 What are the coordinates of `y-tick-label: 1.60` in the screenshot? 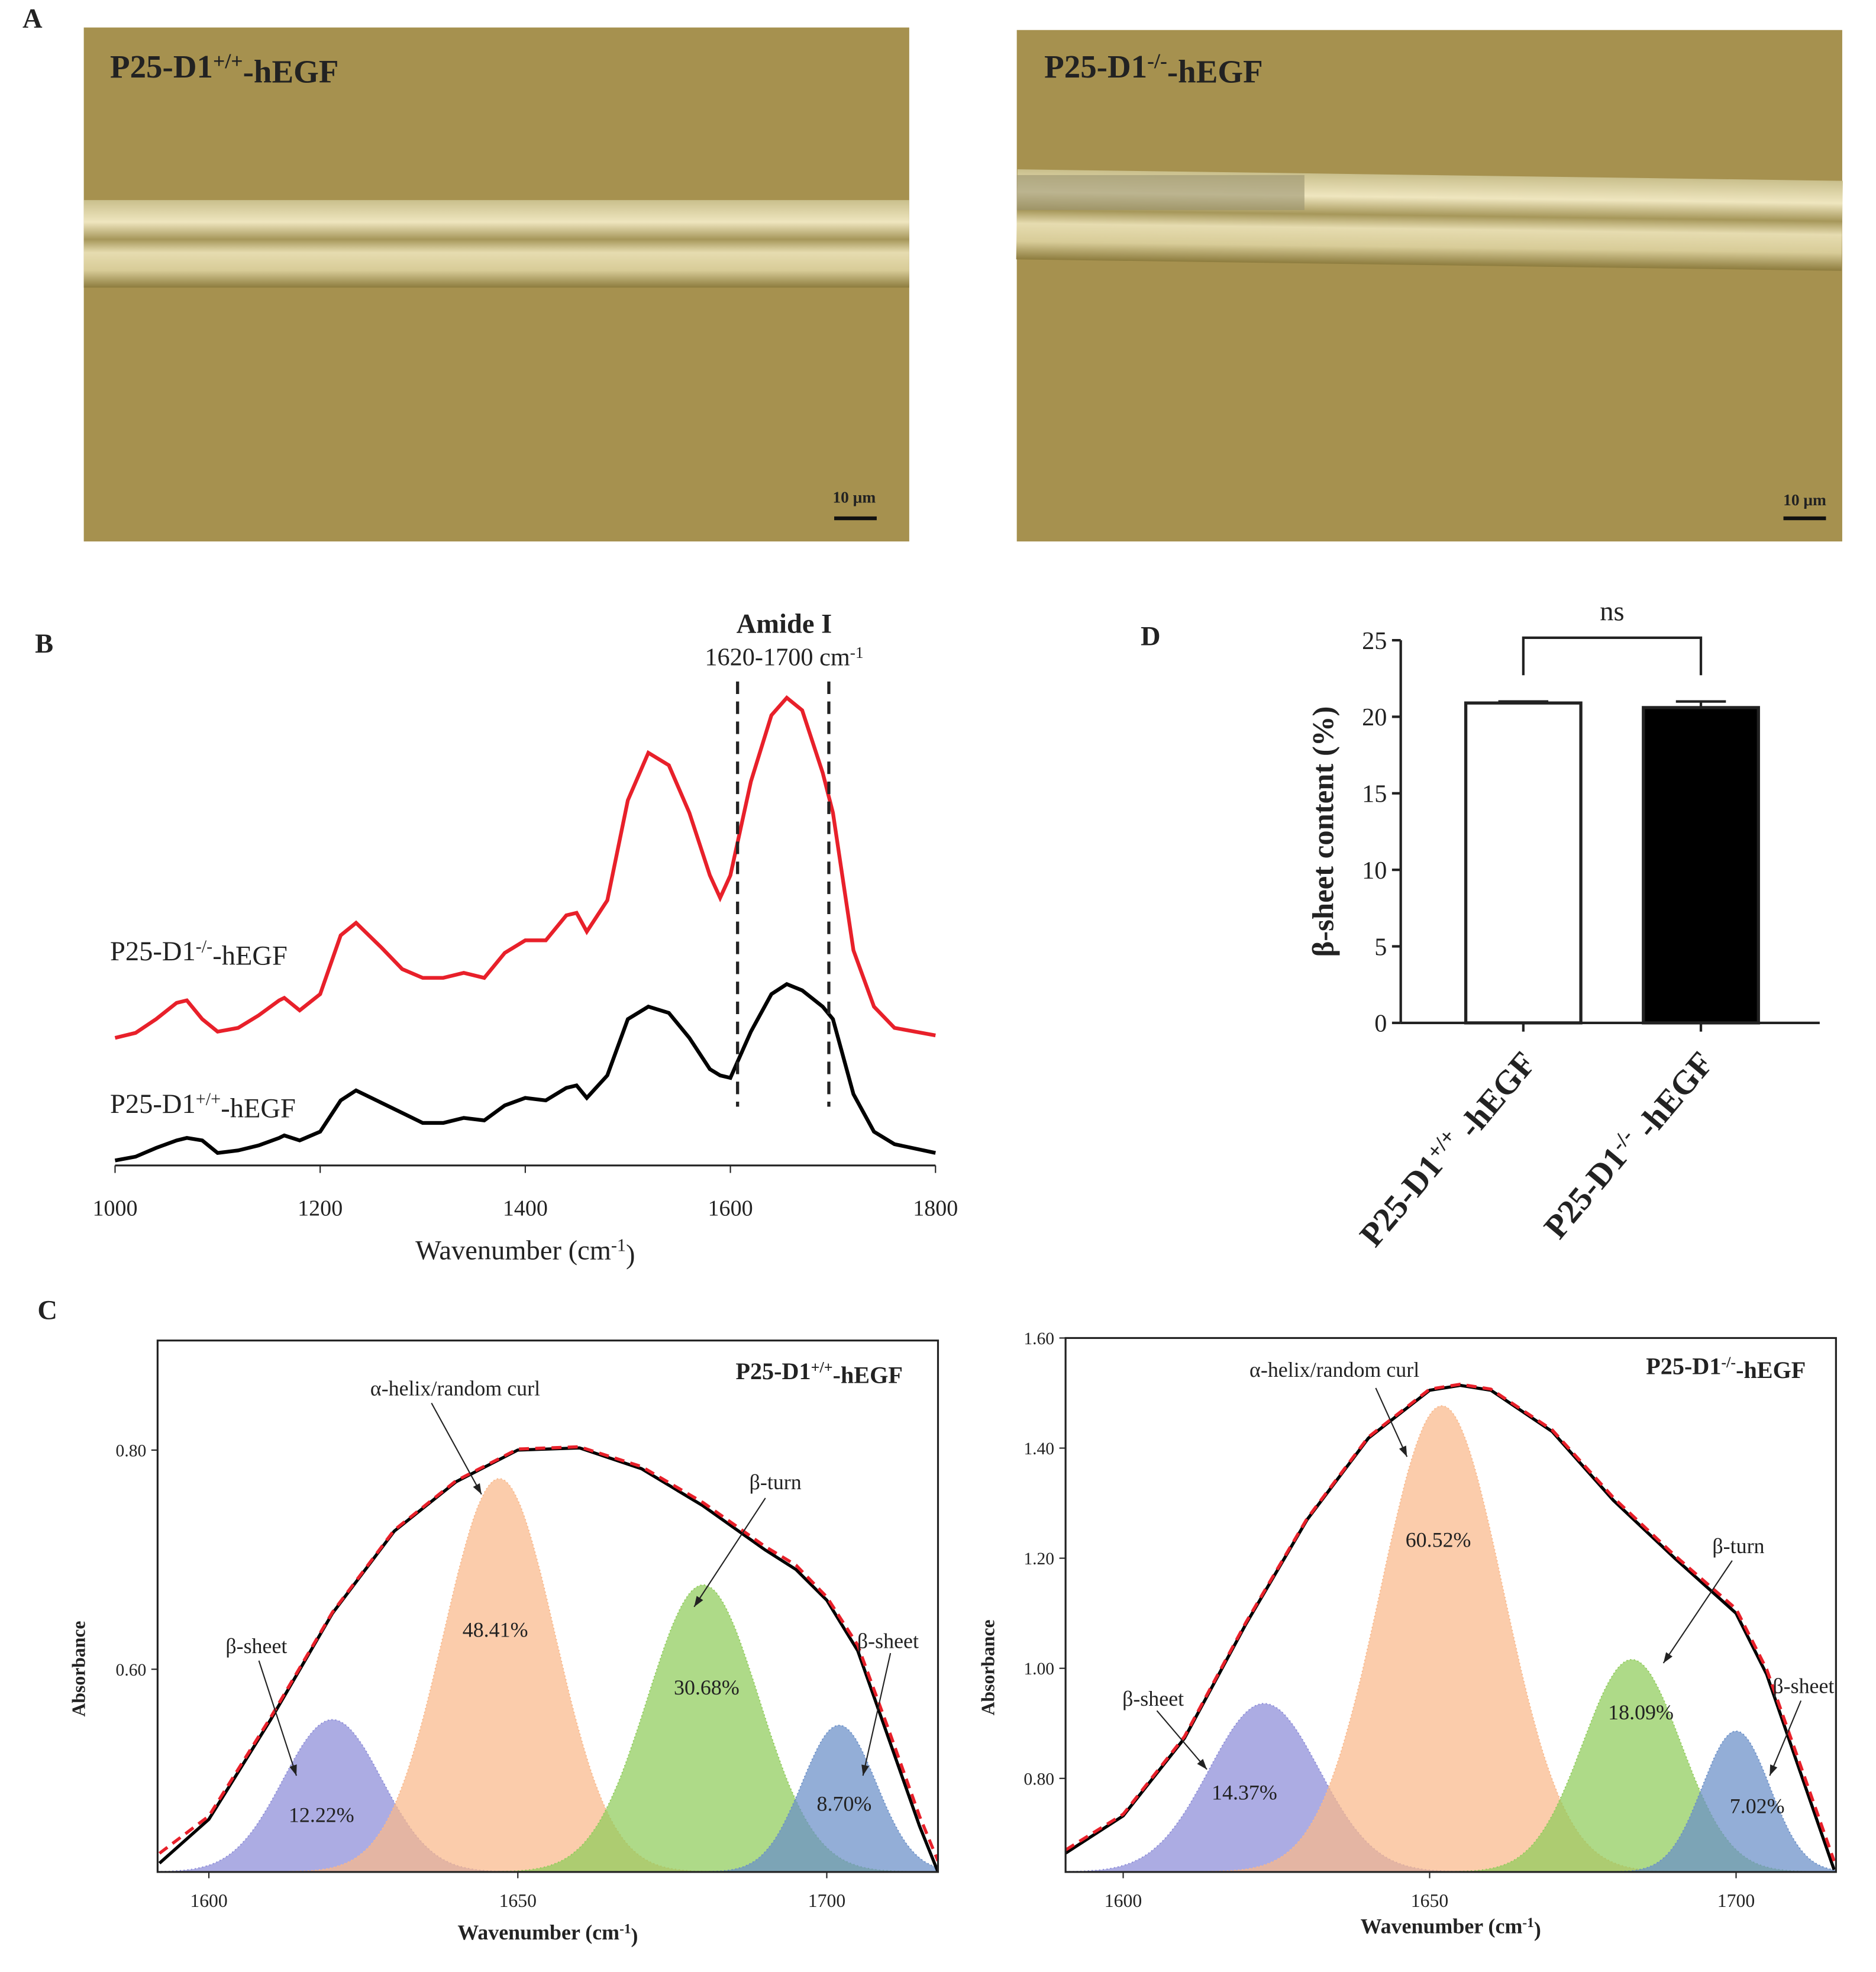 It's located at (1038, 1338).